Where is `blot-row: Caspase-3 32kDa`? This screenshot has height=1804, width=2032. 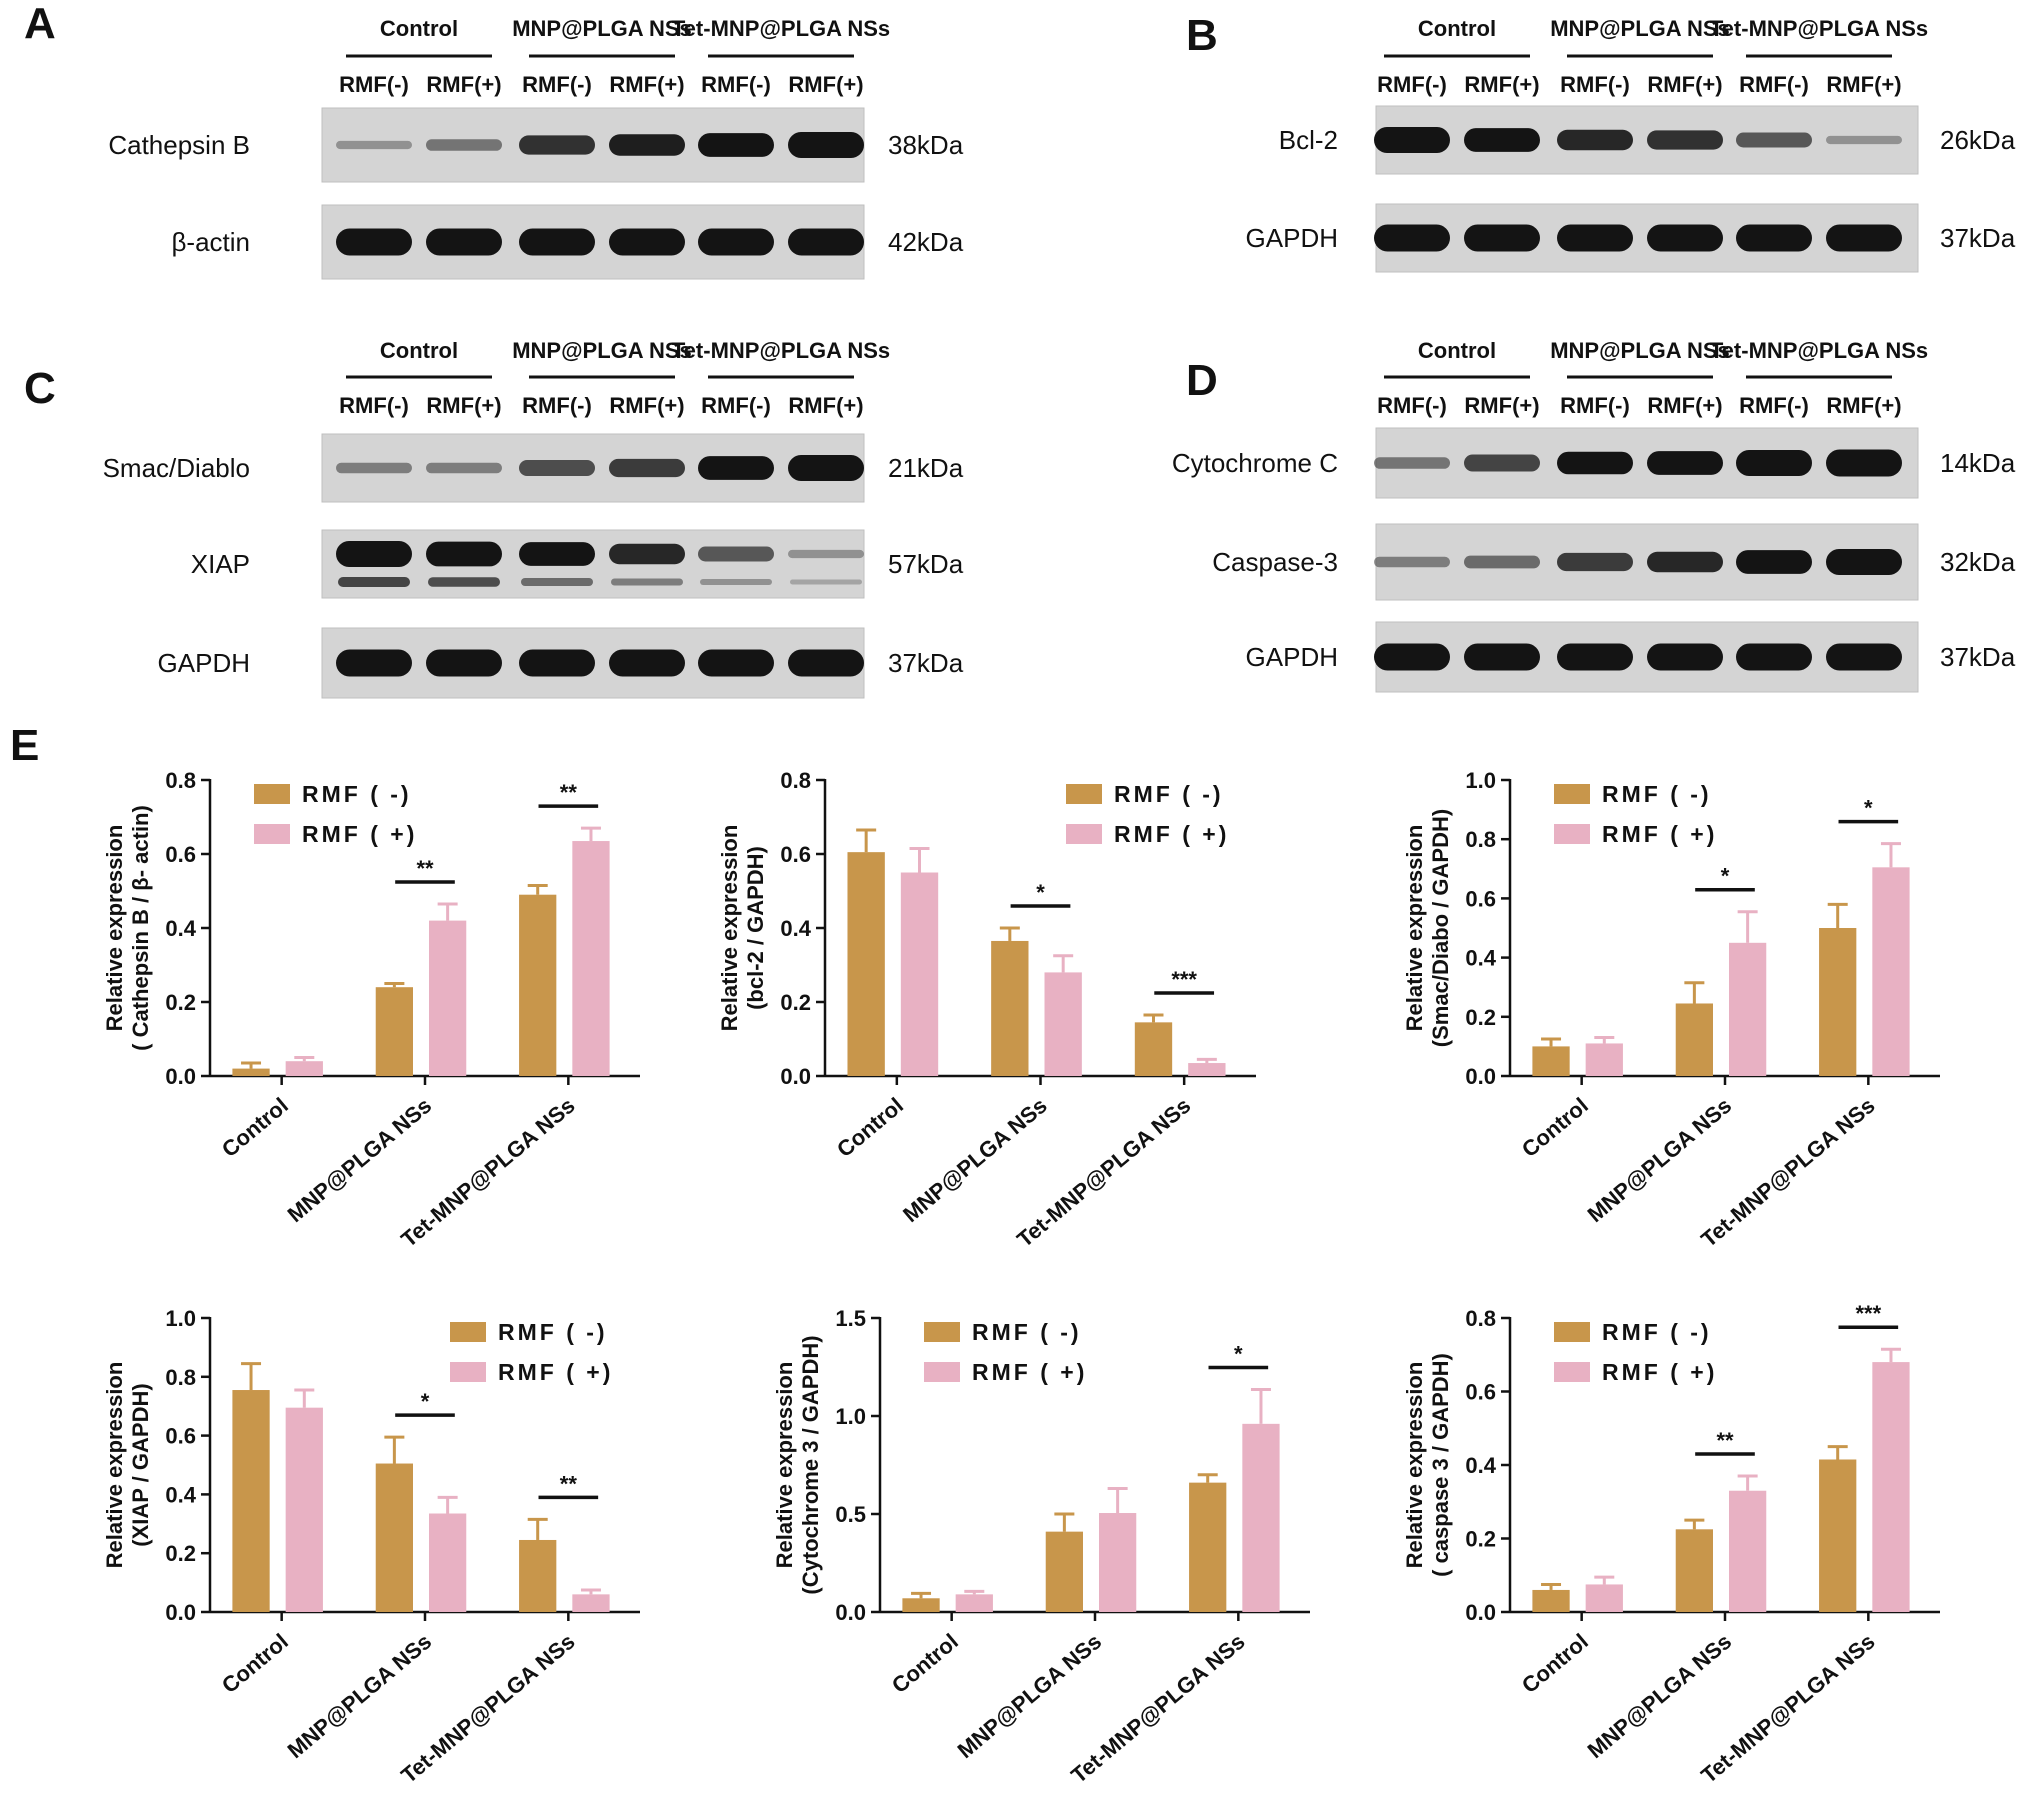 blot-row: Caspase-3 32kDa is located at coordinates (1614, 562).